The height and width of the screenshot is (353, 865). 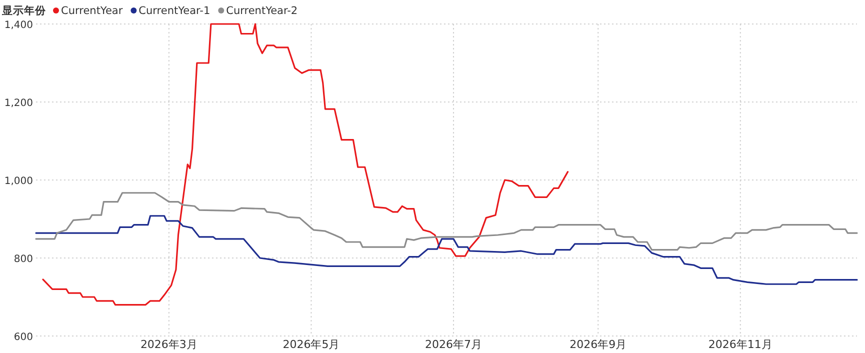 I want to click on y-tick-label: 1,200, so click(x=18, y=103).